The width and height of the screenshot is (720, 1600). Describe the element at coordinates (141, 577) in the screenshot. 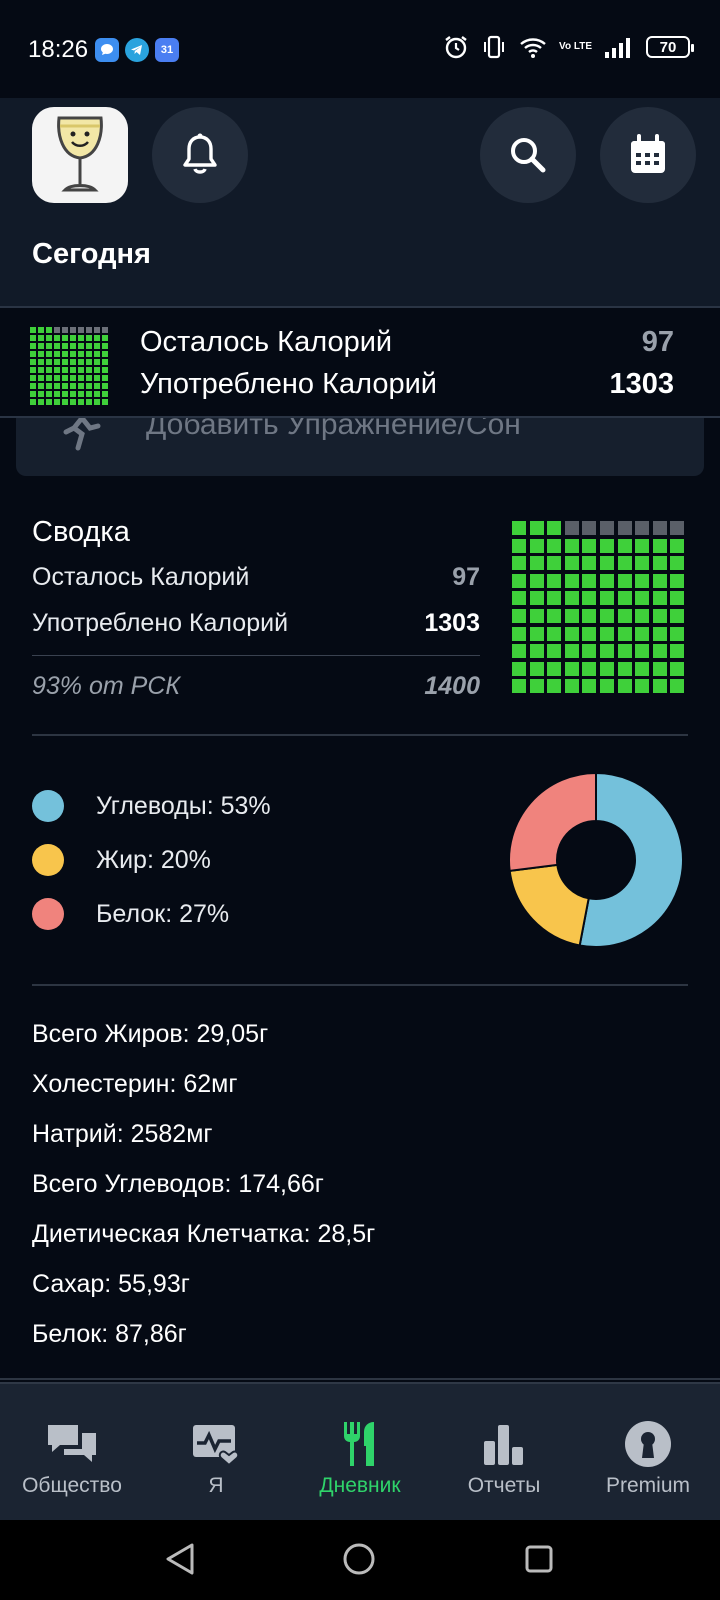

I see `summary-remaining-label: Осталось Калорий` at that location.